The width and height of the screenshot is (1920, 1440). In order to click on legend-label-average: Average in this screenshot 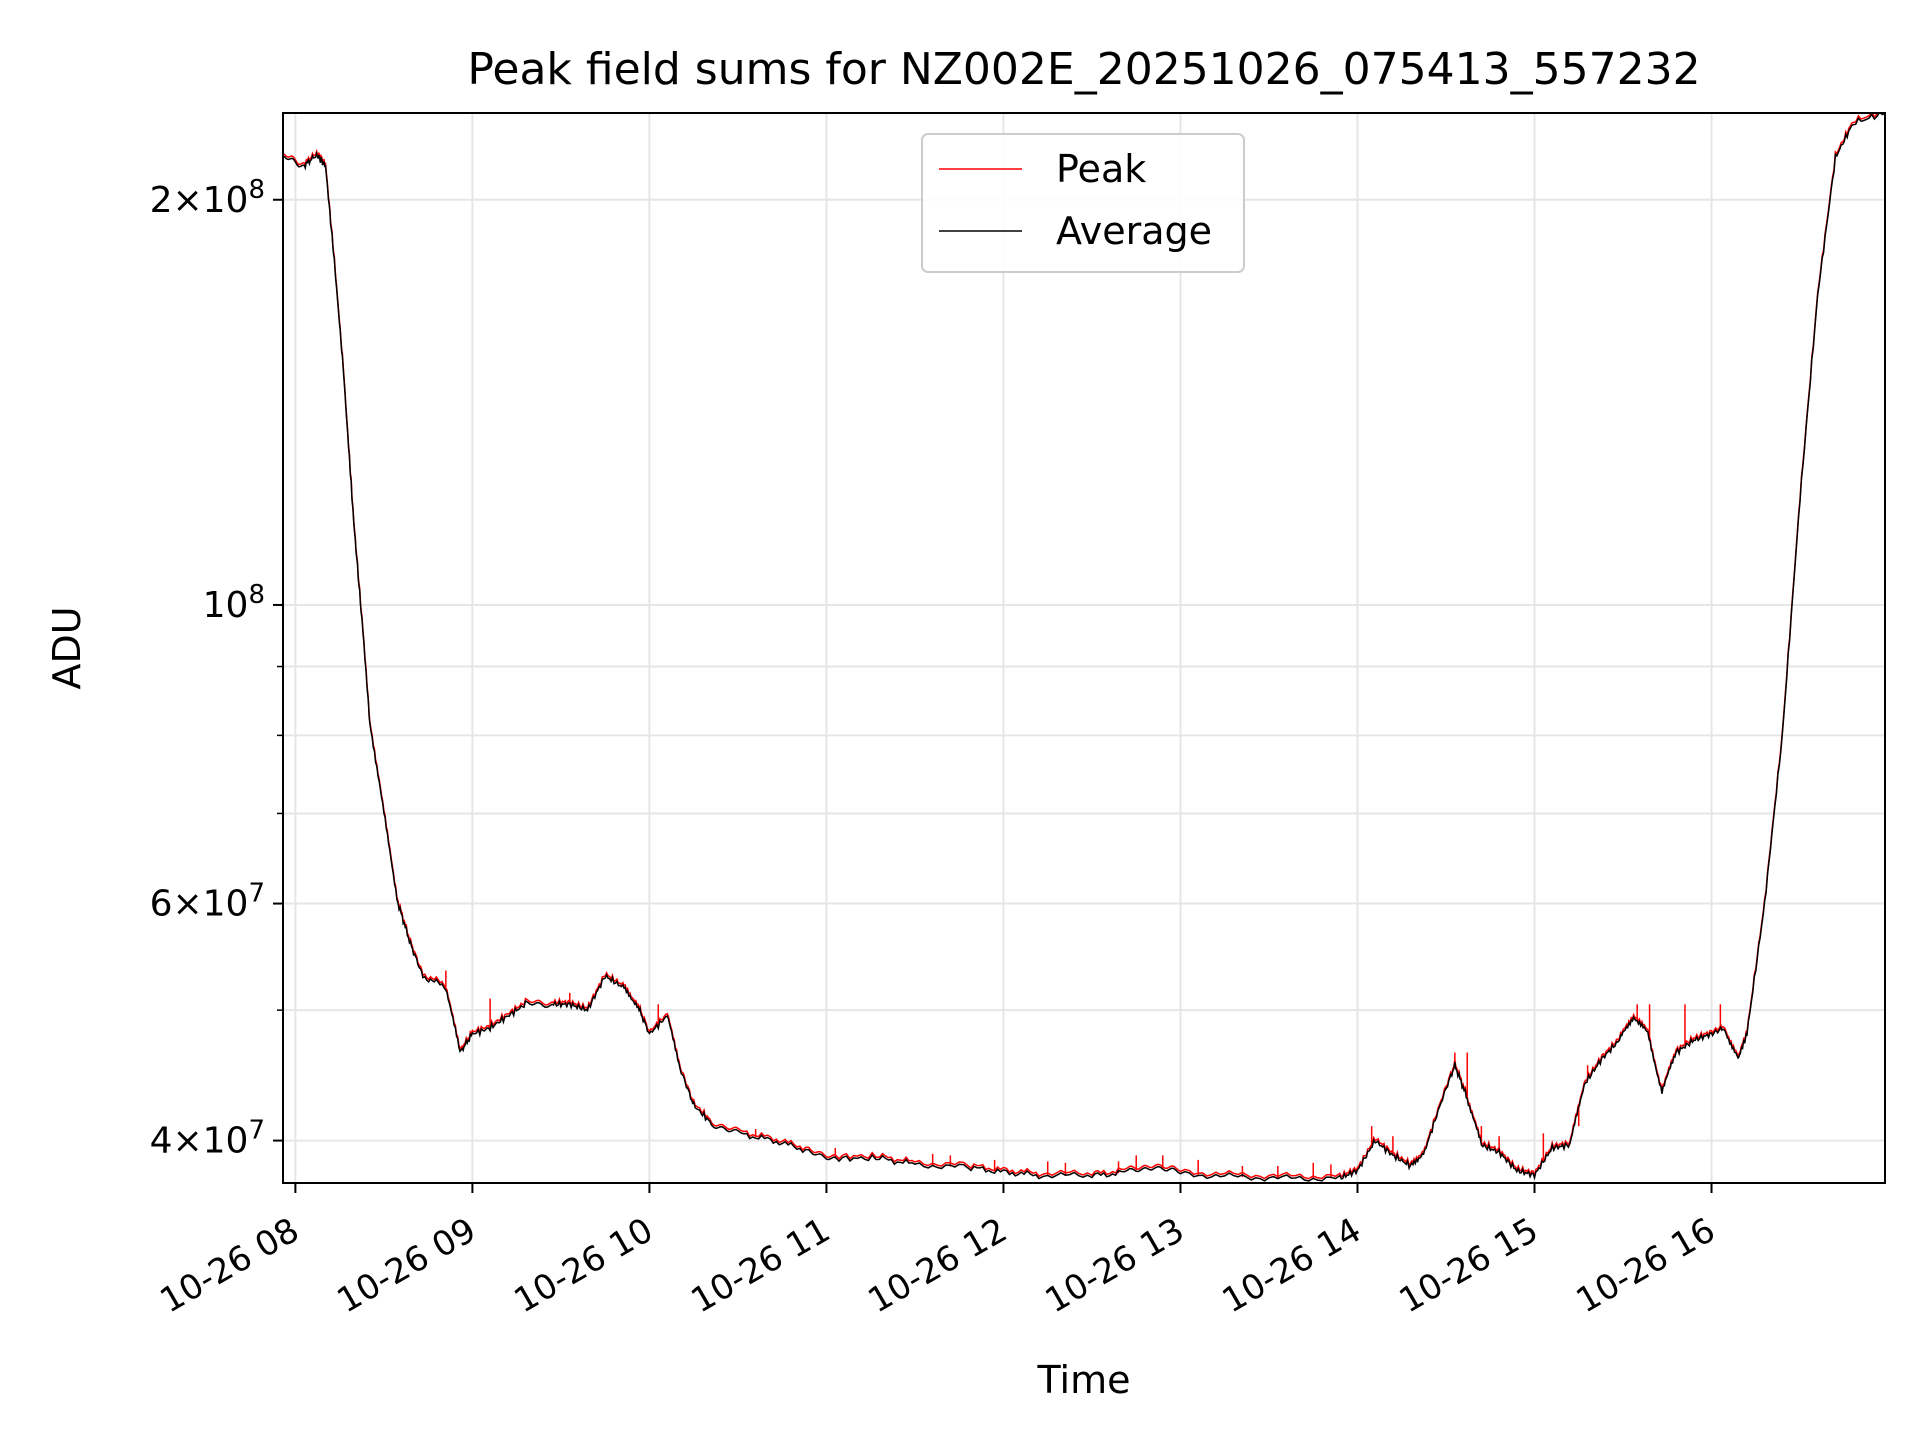, I will do `click(1134, 231)`.